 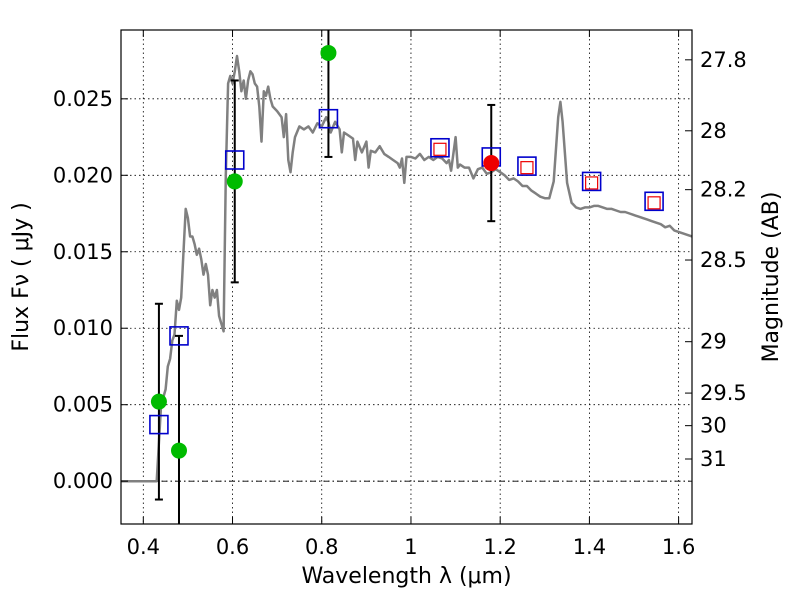 What do you see at coordinates (723, 190) in the screenshot?
I see `right-tick-label: 28.2` at bounding box center [723, 190].